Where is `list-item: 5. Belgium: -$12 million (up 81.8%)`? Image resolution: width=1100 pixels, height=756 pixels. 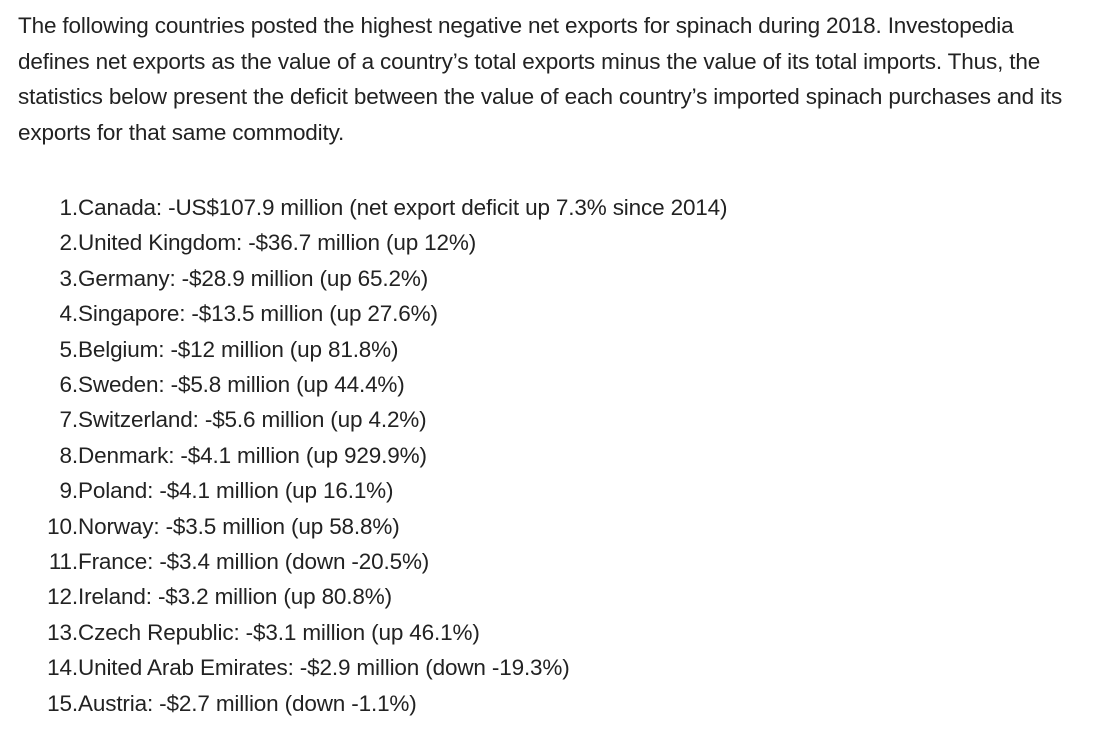 list-item: 5. Belgium: -$12 million (up 81.8%) is located at coordinates (372, 349).